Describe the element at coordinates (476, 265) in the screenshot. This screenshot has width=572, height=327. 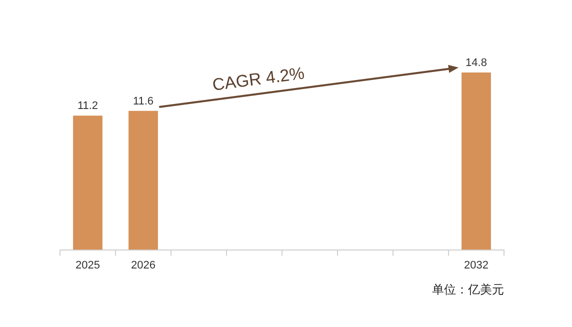
I see `x-tick-label: 2032` at that location.